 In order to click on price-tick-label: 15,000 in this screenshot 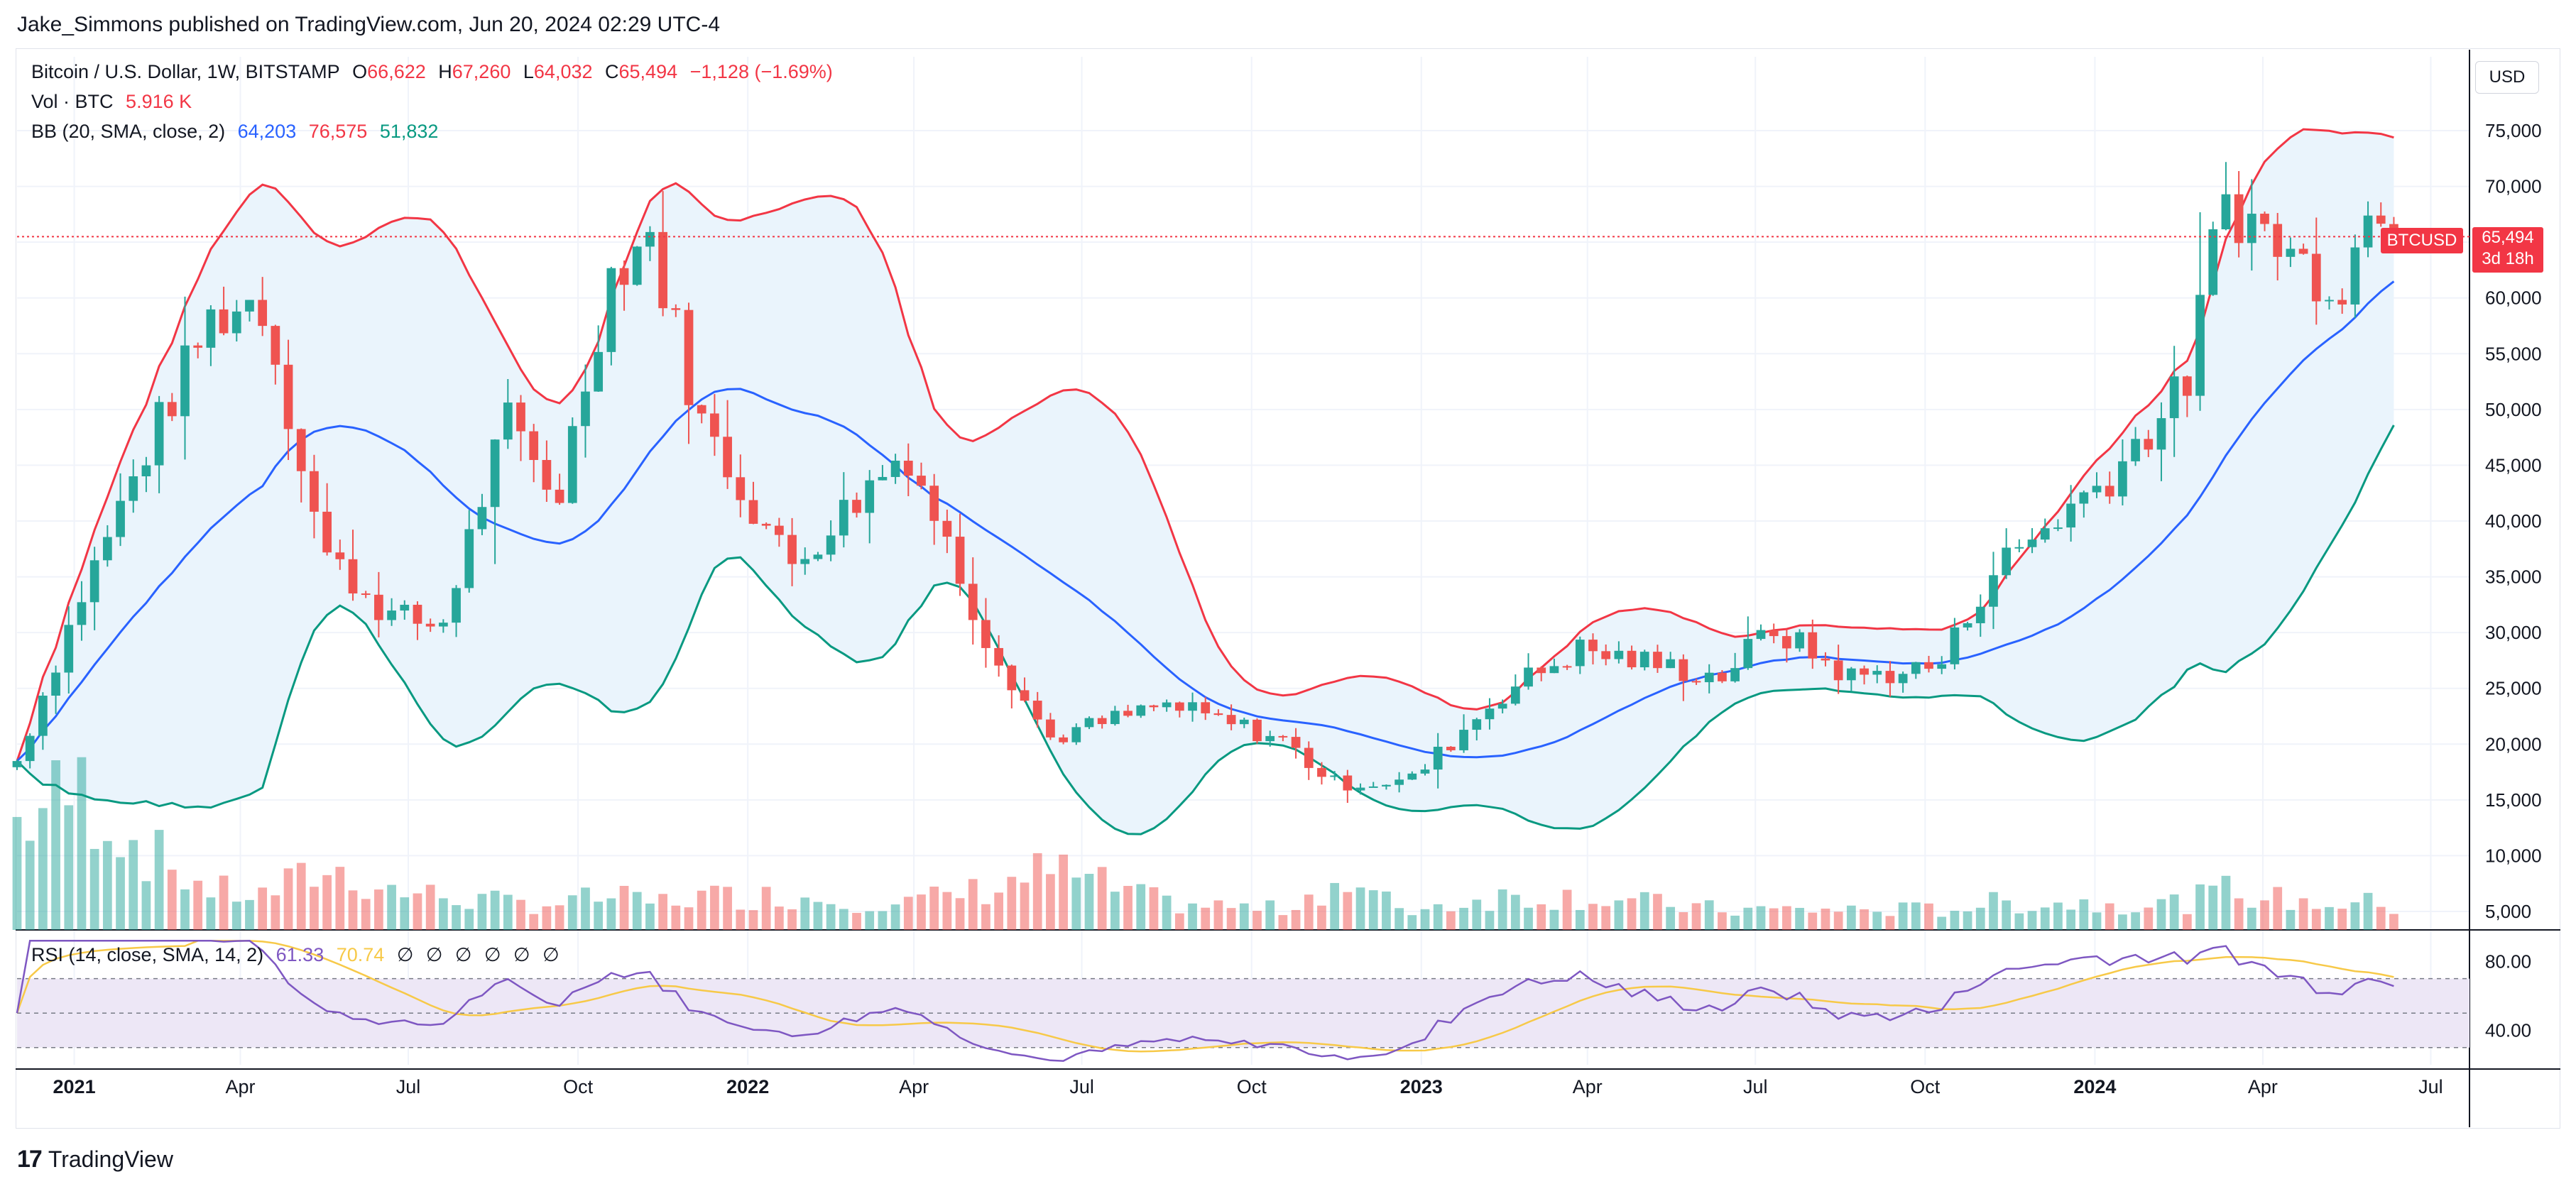, I will do `click(2513, 800)`.